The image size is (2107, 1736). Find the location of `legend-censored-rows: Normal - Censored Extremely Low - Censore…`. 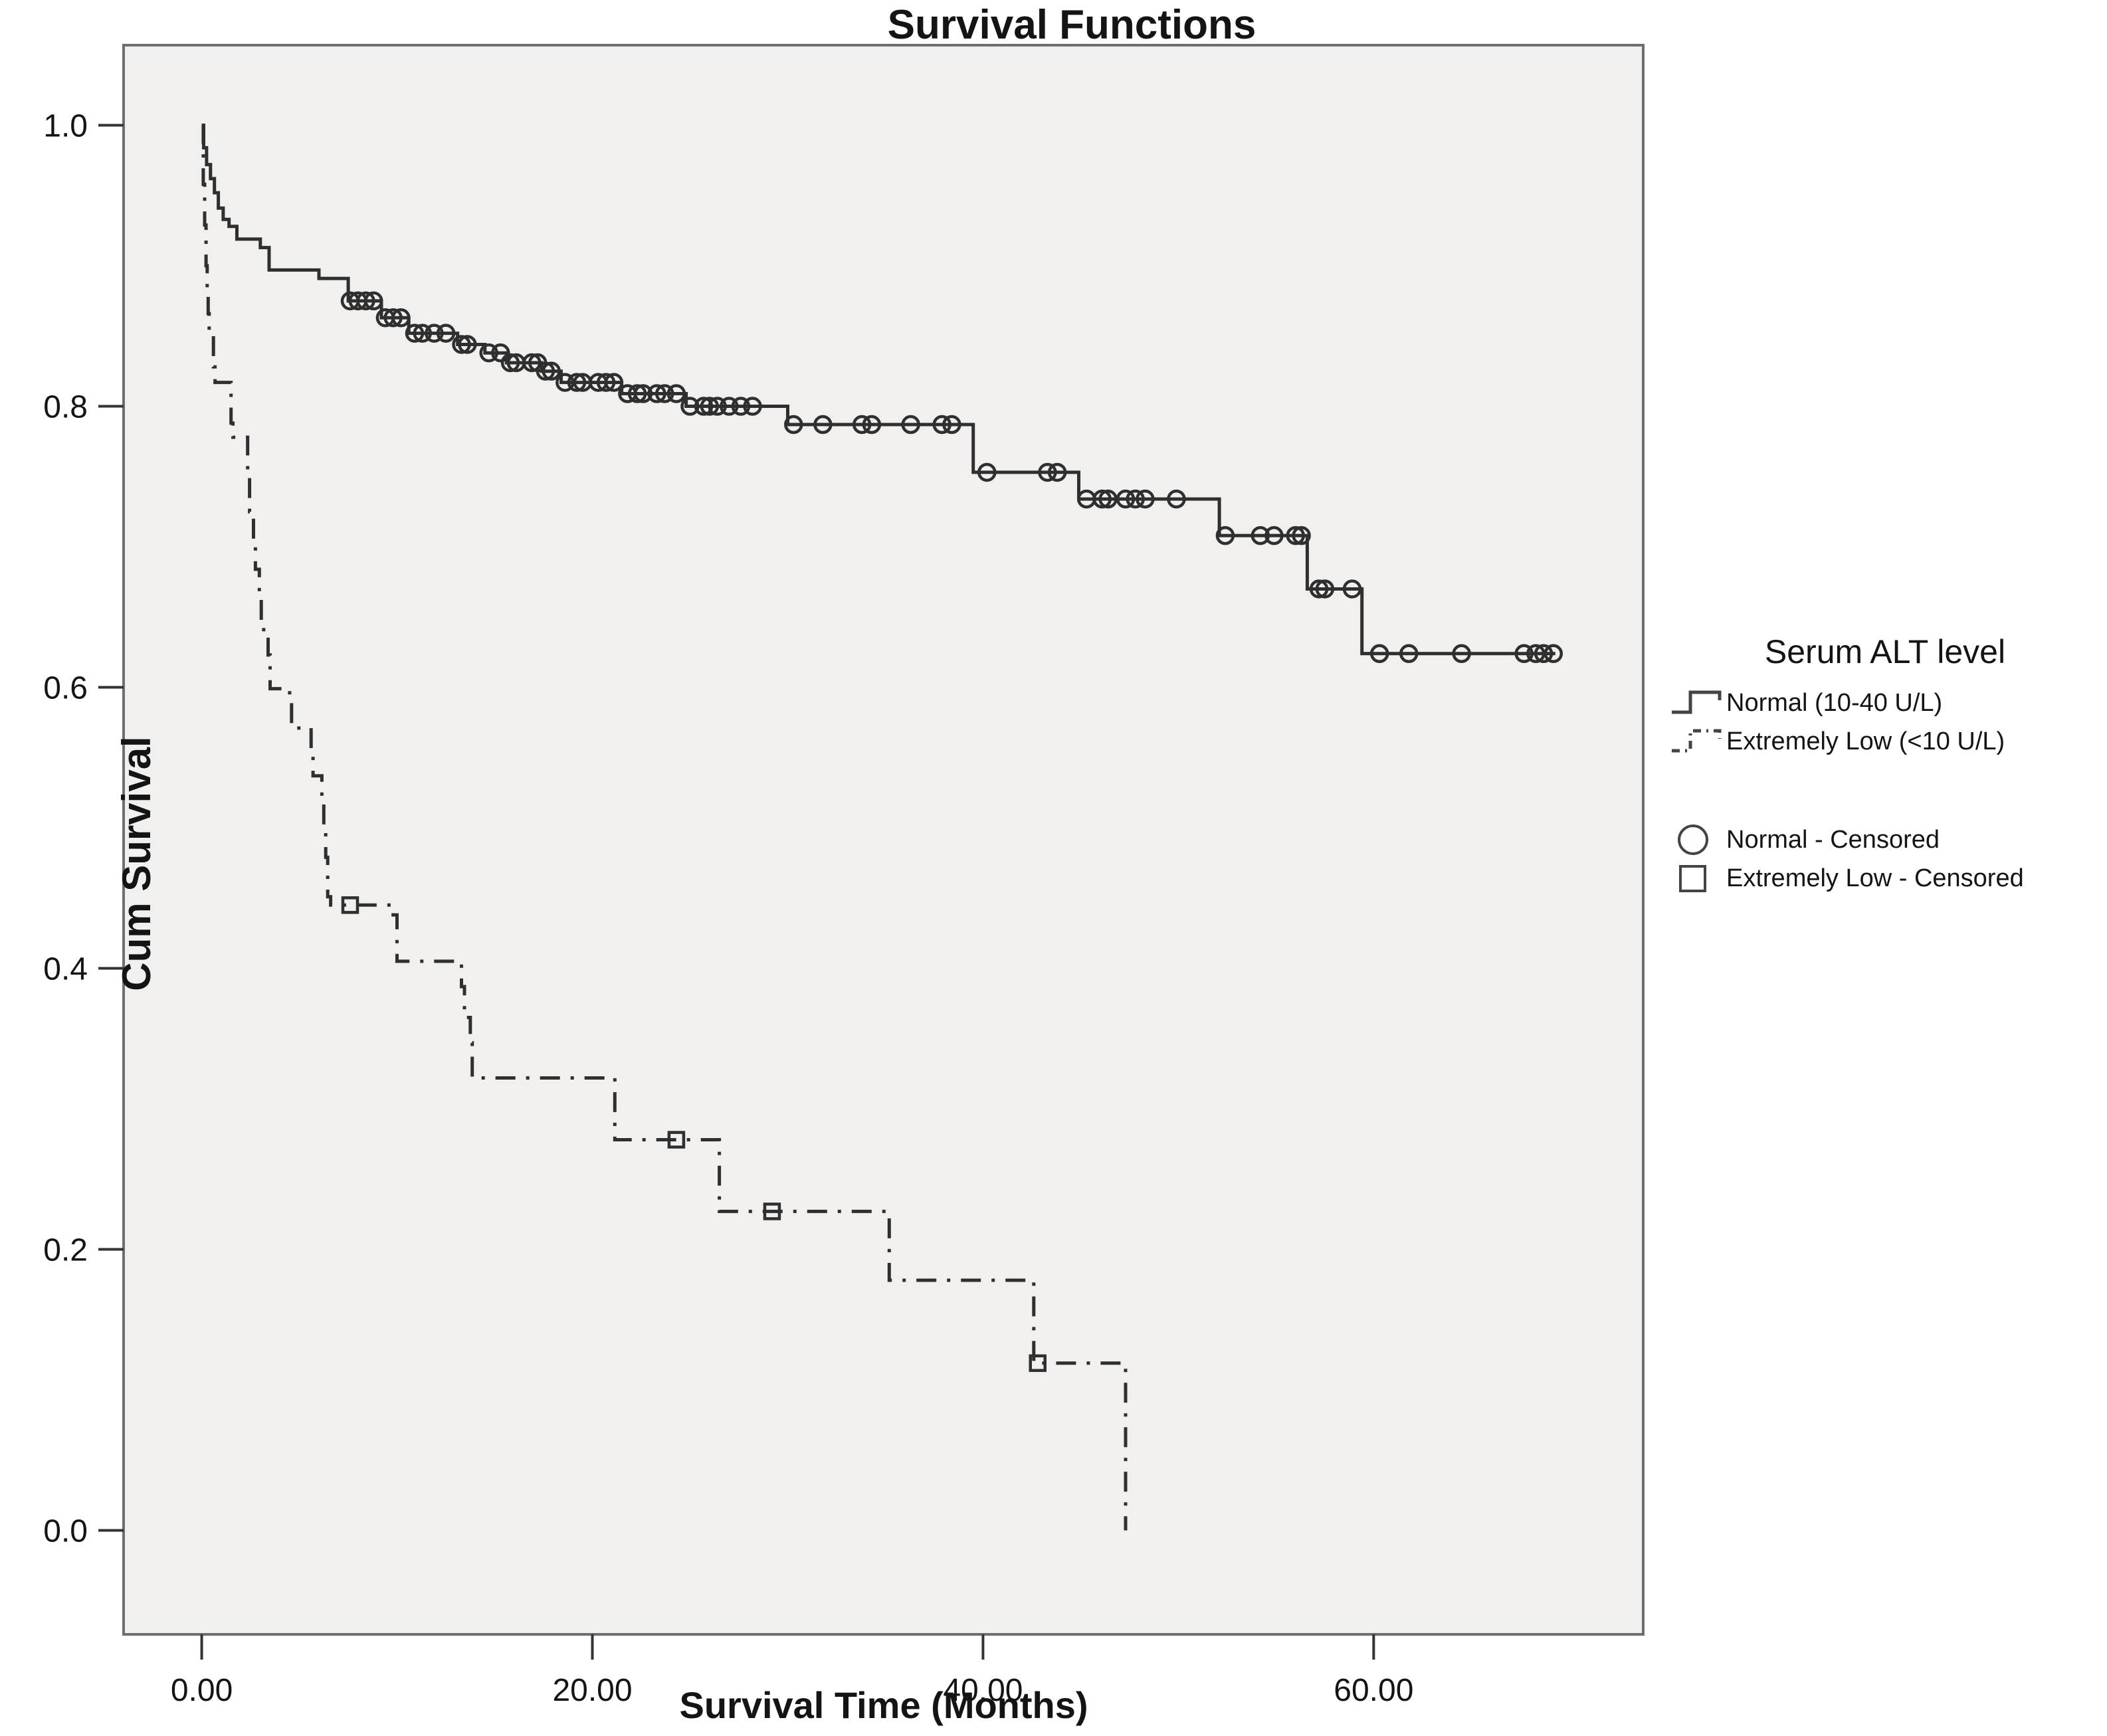

legend-censored-rows: Normal - Censored Extremely Low - Censore… is located at coordinates (1885, 859).